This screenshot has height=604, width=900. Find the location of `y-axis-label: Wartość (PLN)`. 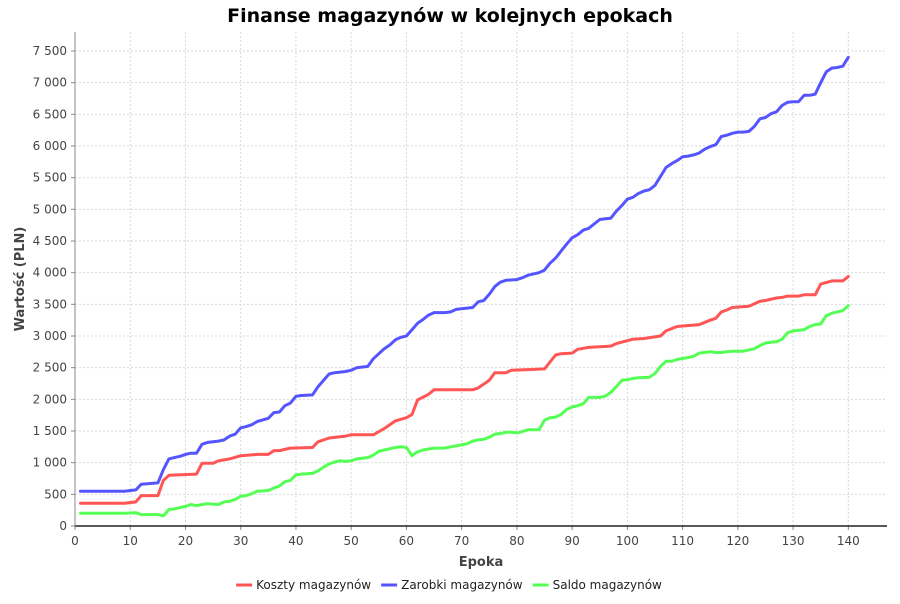

y-axis-label: Wartość (PLN) is located at coordinates (20, 279).